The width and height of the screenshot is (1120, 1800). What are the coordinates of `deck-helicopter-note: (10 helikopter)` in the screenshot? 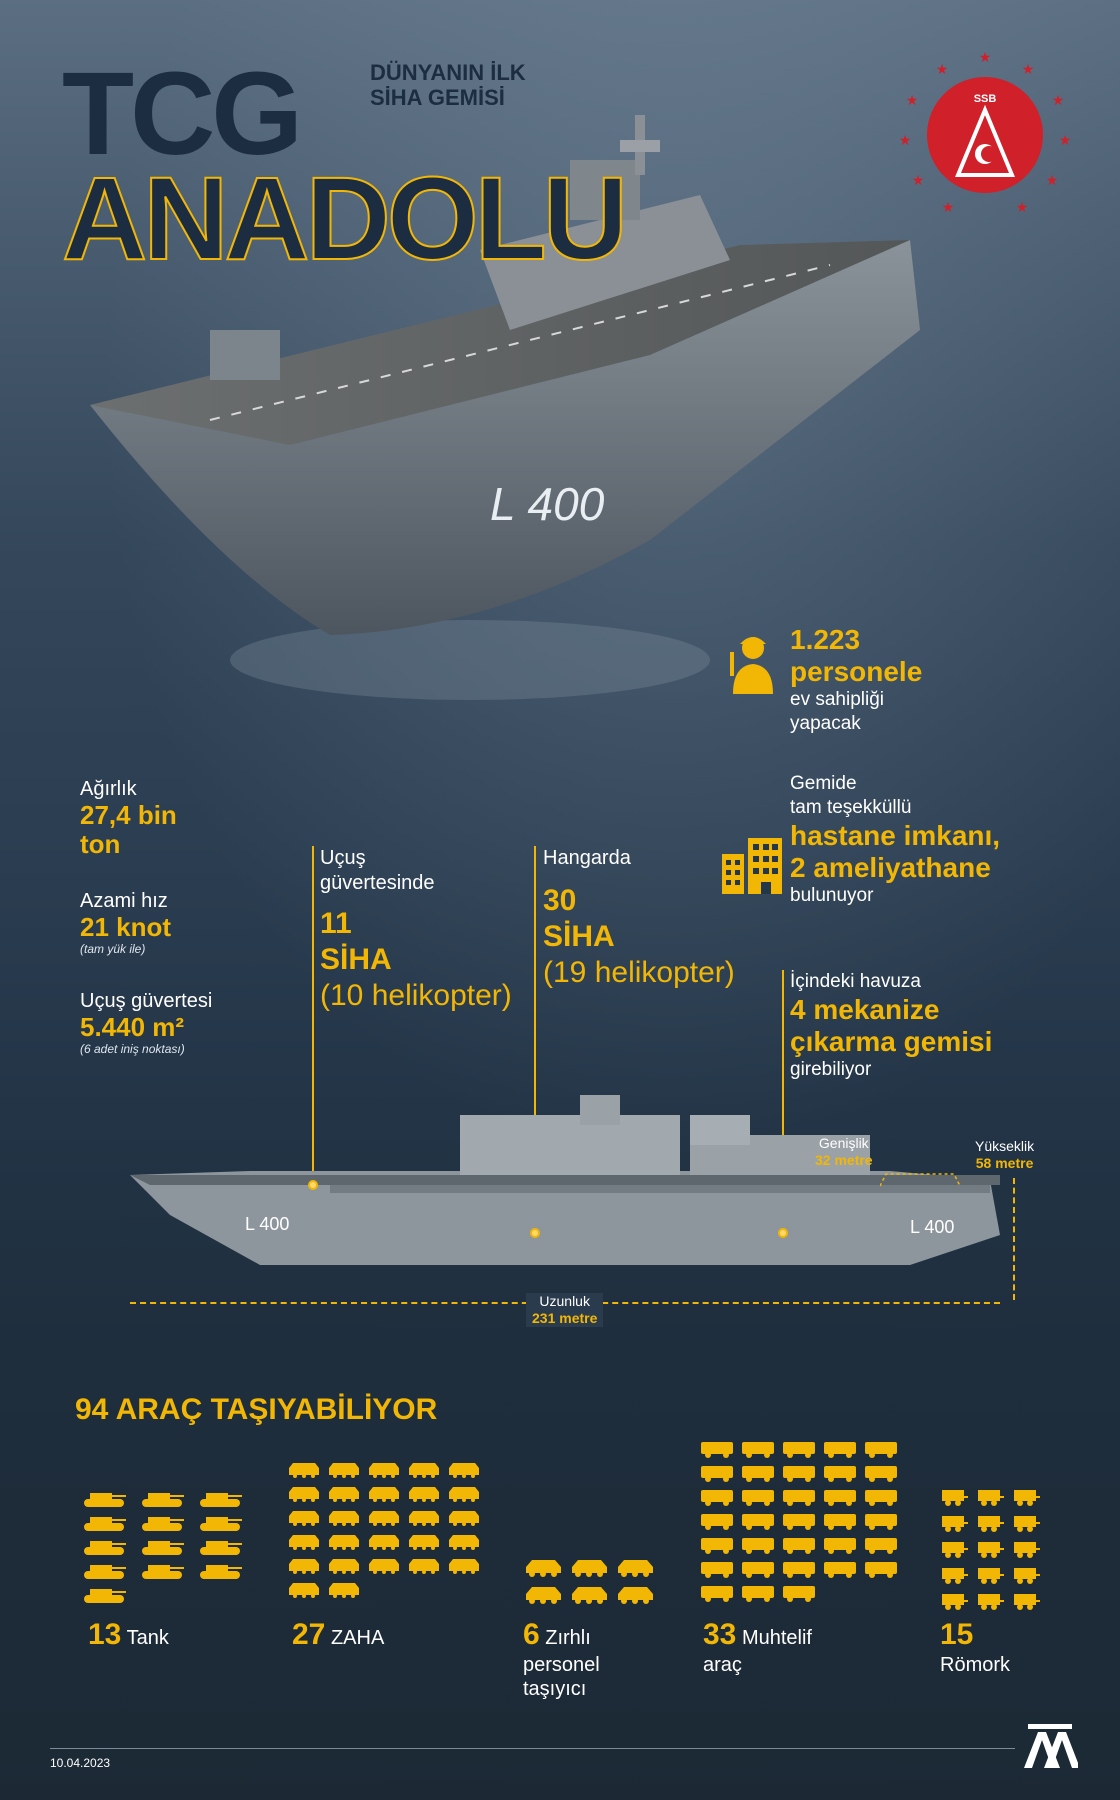 It's located at (416, 995).